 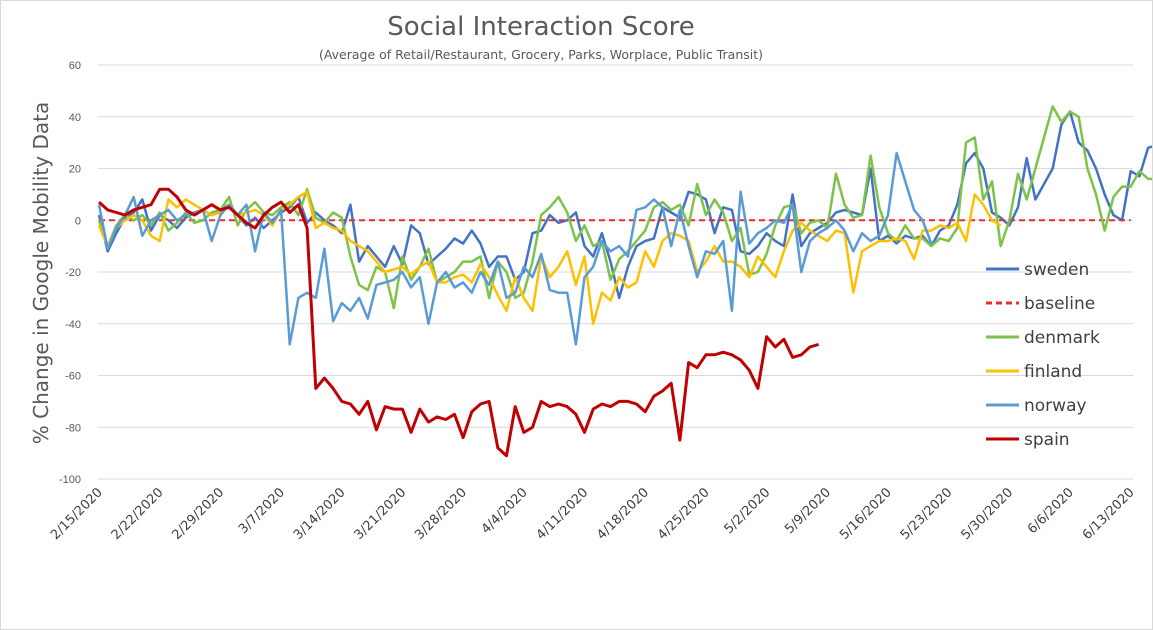 What do you see at coordinates (78, 221) in the screenshot?
I see `y-tick-label: 0` at bounding box center [78, 221].